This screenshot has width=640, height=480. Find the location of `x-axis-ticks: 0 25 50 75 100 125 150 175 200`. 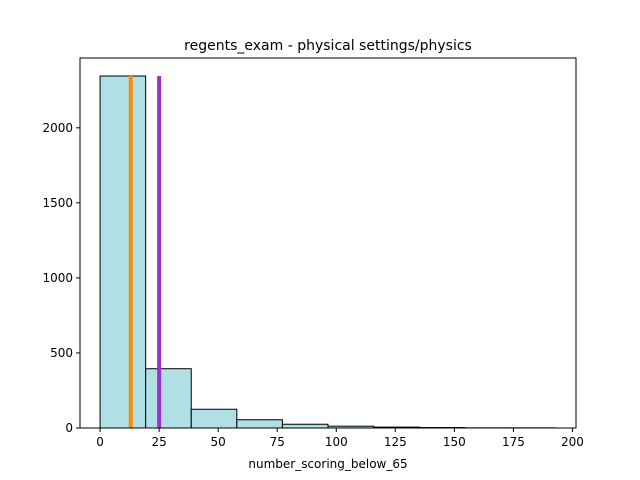

x-axis-ticks: 0 25 50 75 100 125 150 175 200 is located at coordinates (340, 438).